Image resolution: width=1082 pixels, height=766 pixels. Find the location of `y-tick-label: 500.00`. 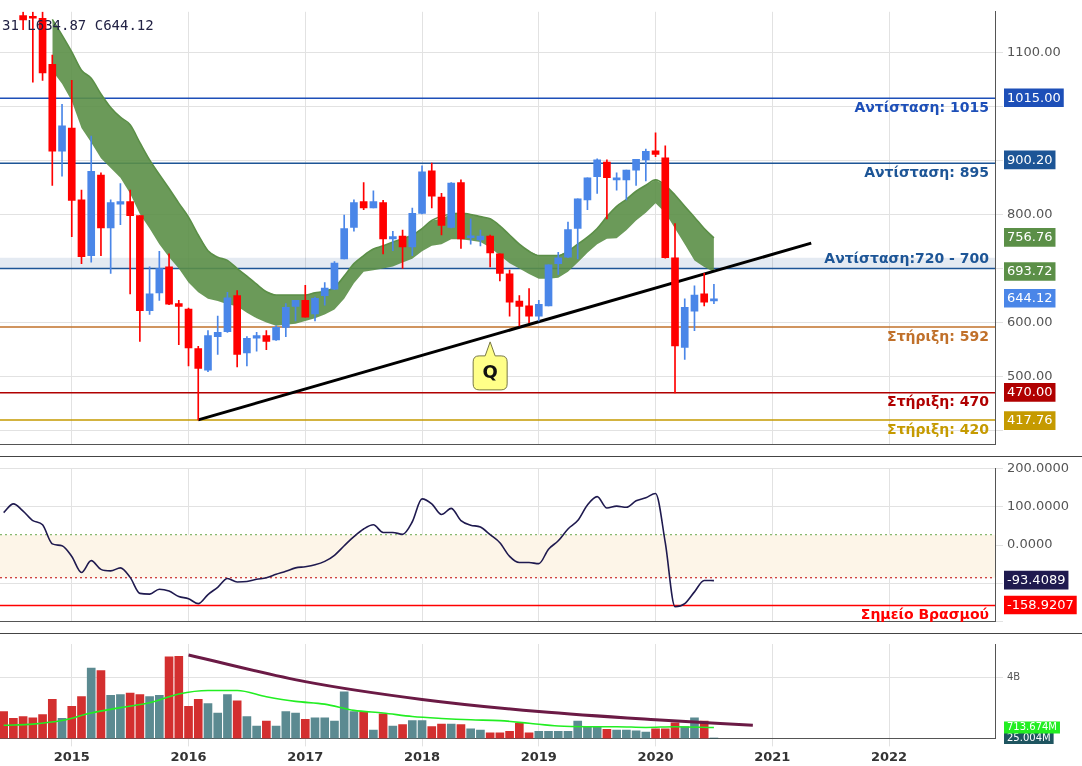

y-tick-label: 500.00 is located at coordinates (1030, 376).